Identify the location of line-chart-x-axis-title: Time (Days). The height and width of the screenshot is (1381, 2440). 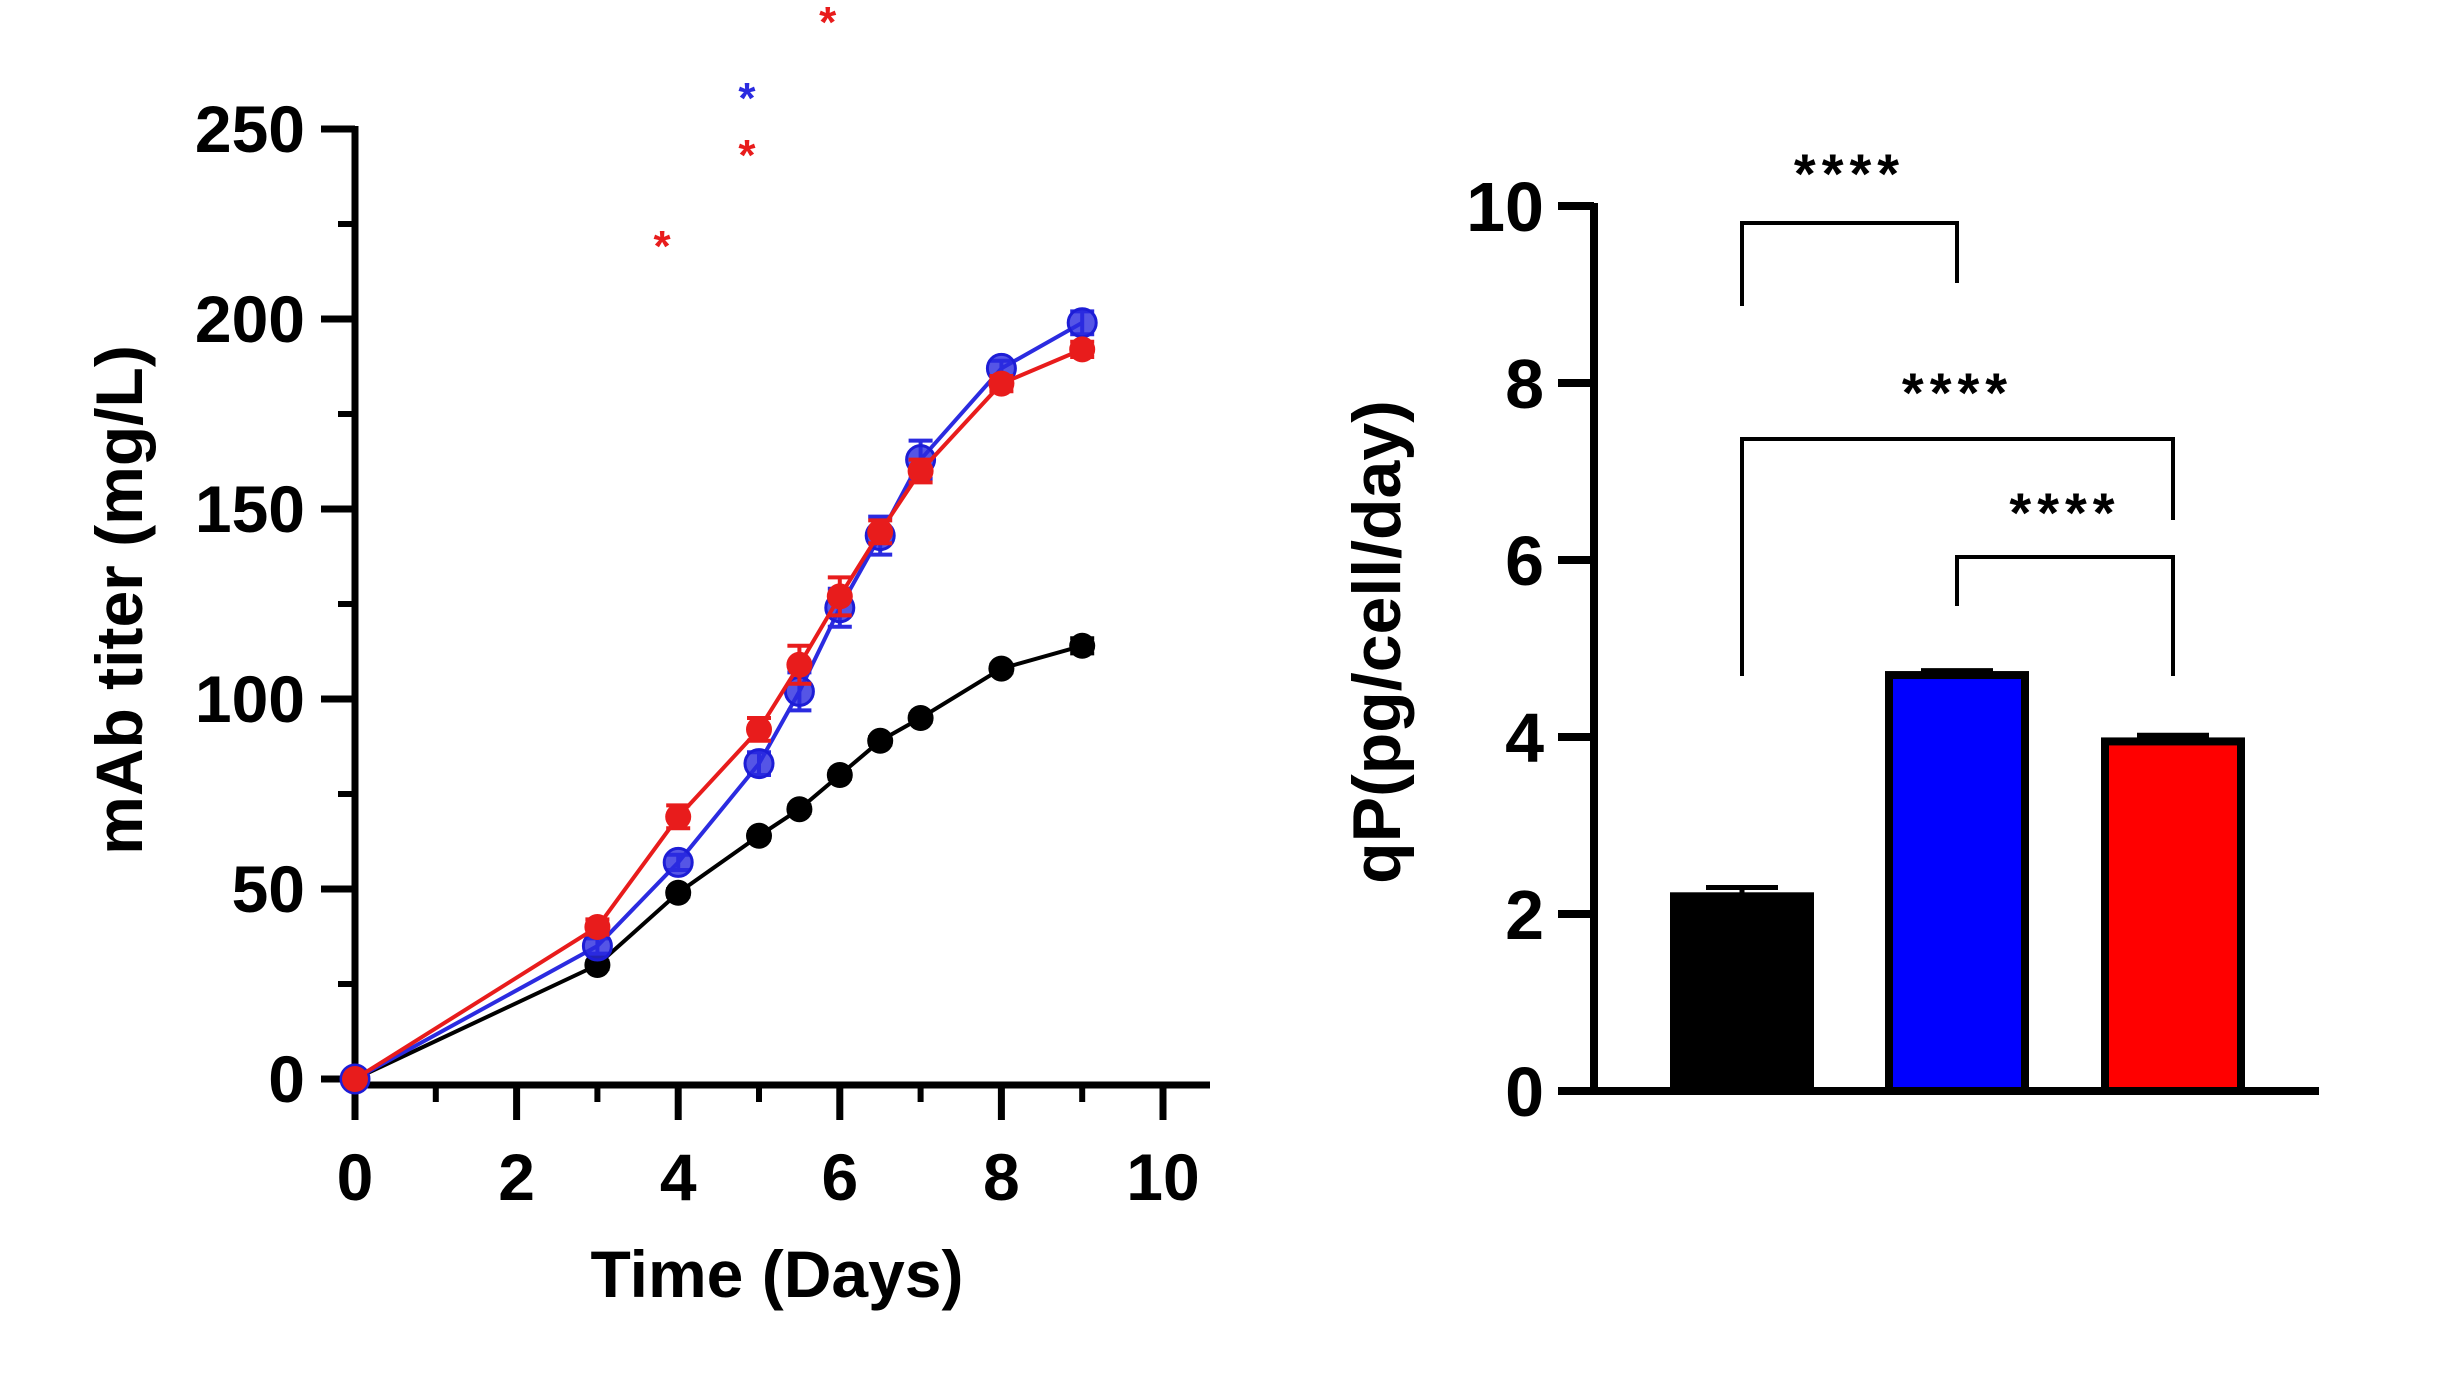
(777, 1274).